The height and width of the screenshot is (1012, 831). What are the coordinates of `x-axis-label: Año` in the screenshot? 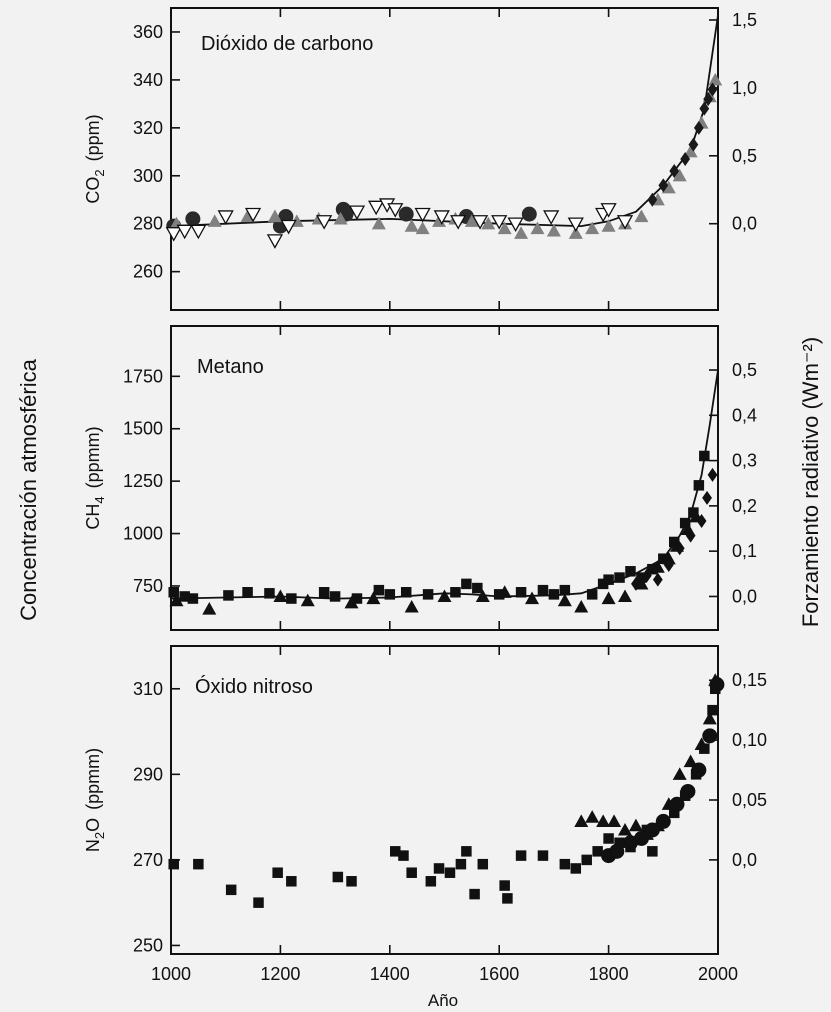 It's located at (443, 1000).